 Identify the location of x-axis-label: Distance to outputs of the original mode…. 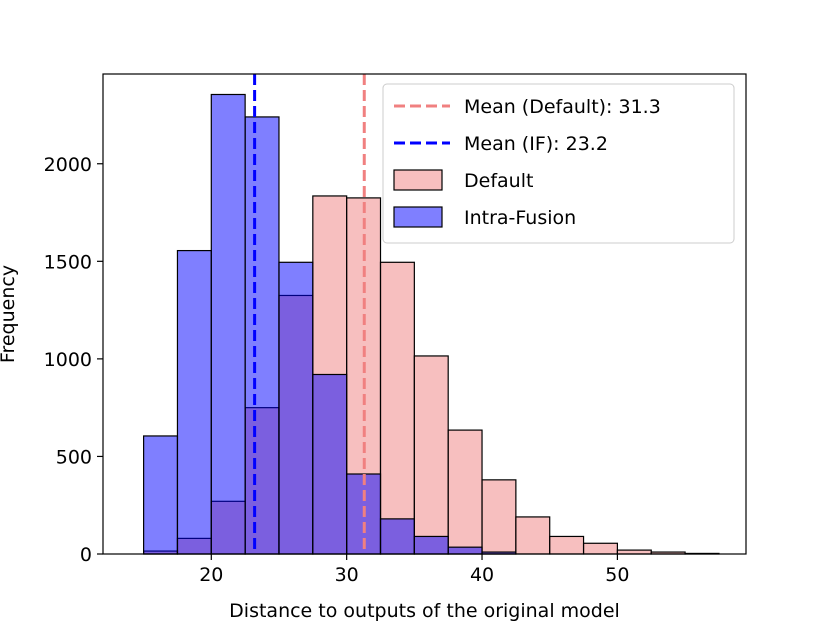
(424, 611).